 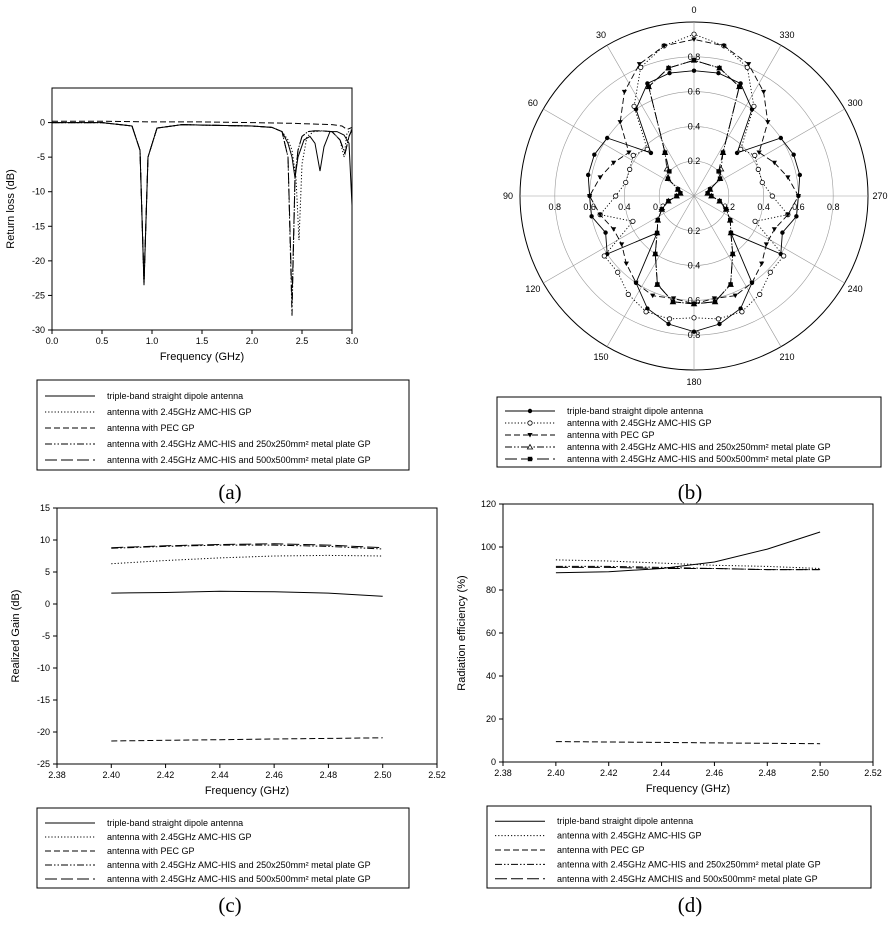 I want to click on y-tick-label: -20, so click(x=38, y=261).